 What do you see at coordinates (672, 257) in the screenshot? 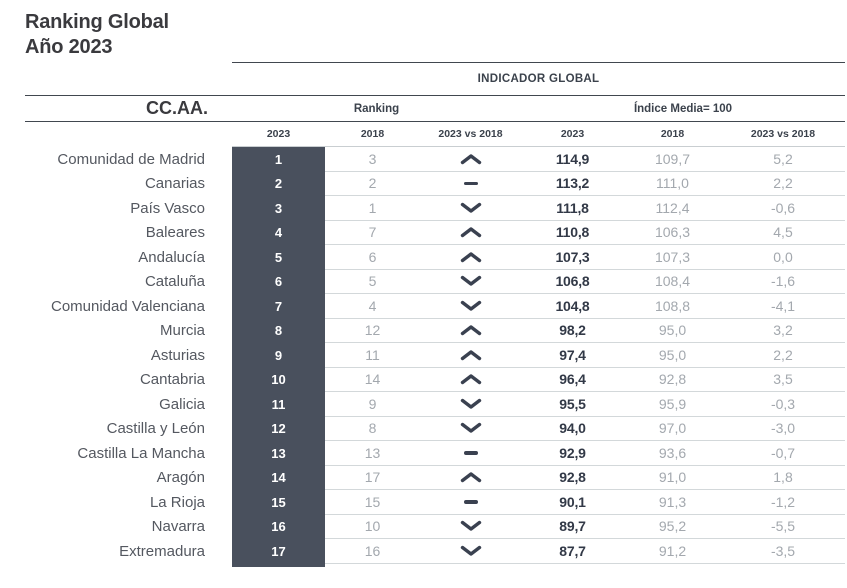
I see `indice-2018-cell: 107,3` at bounding box center [672, 257].